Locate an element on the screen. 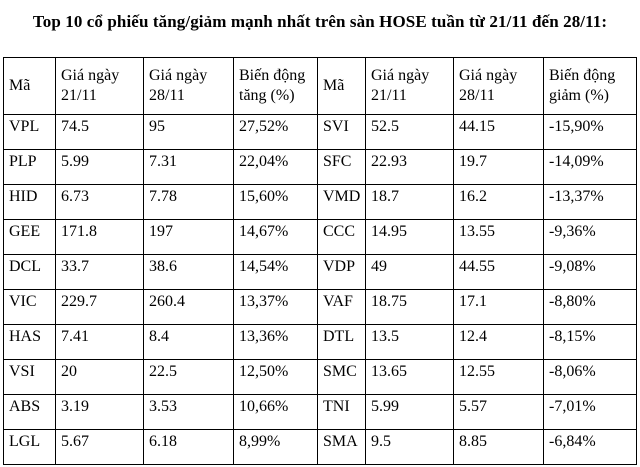  gainer-code-cell: HAS is located at coordinates (29, 342).